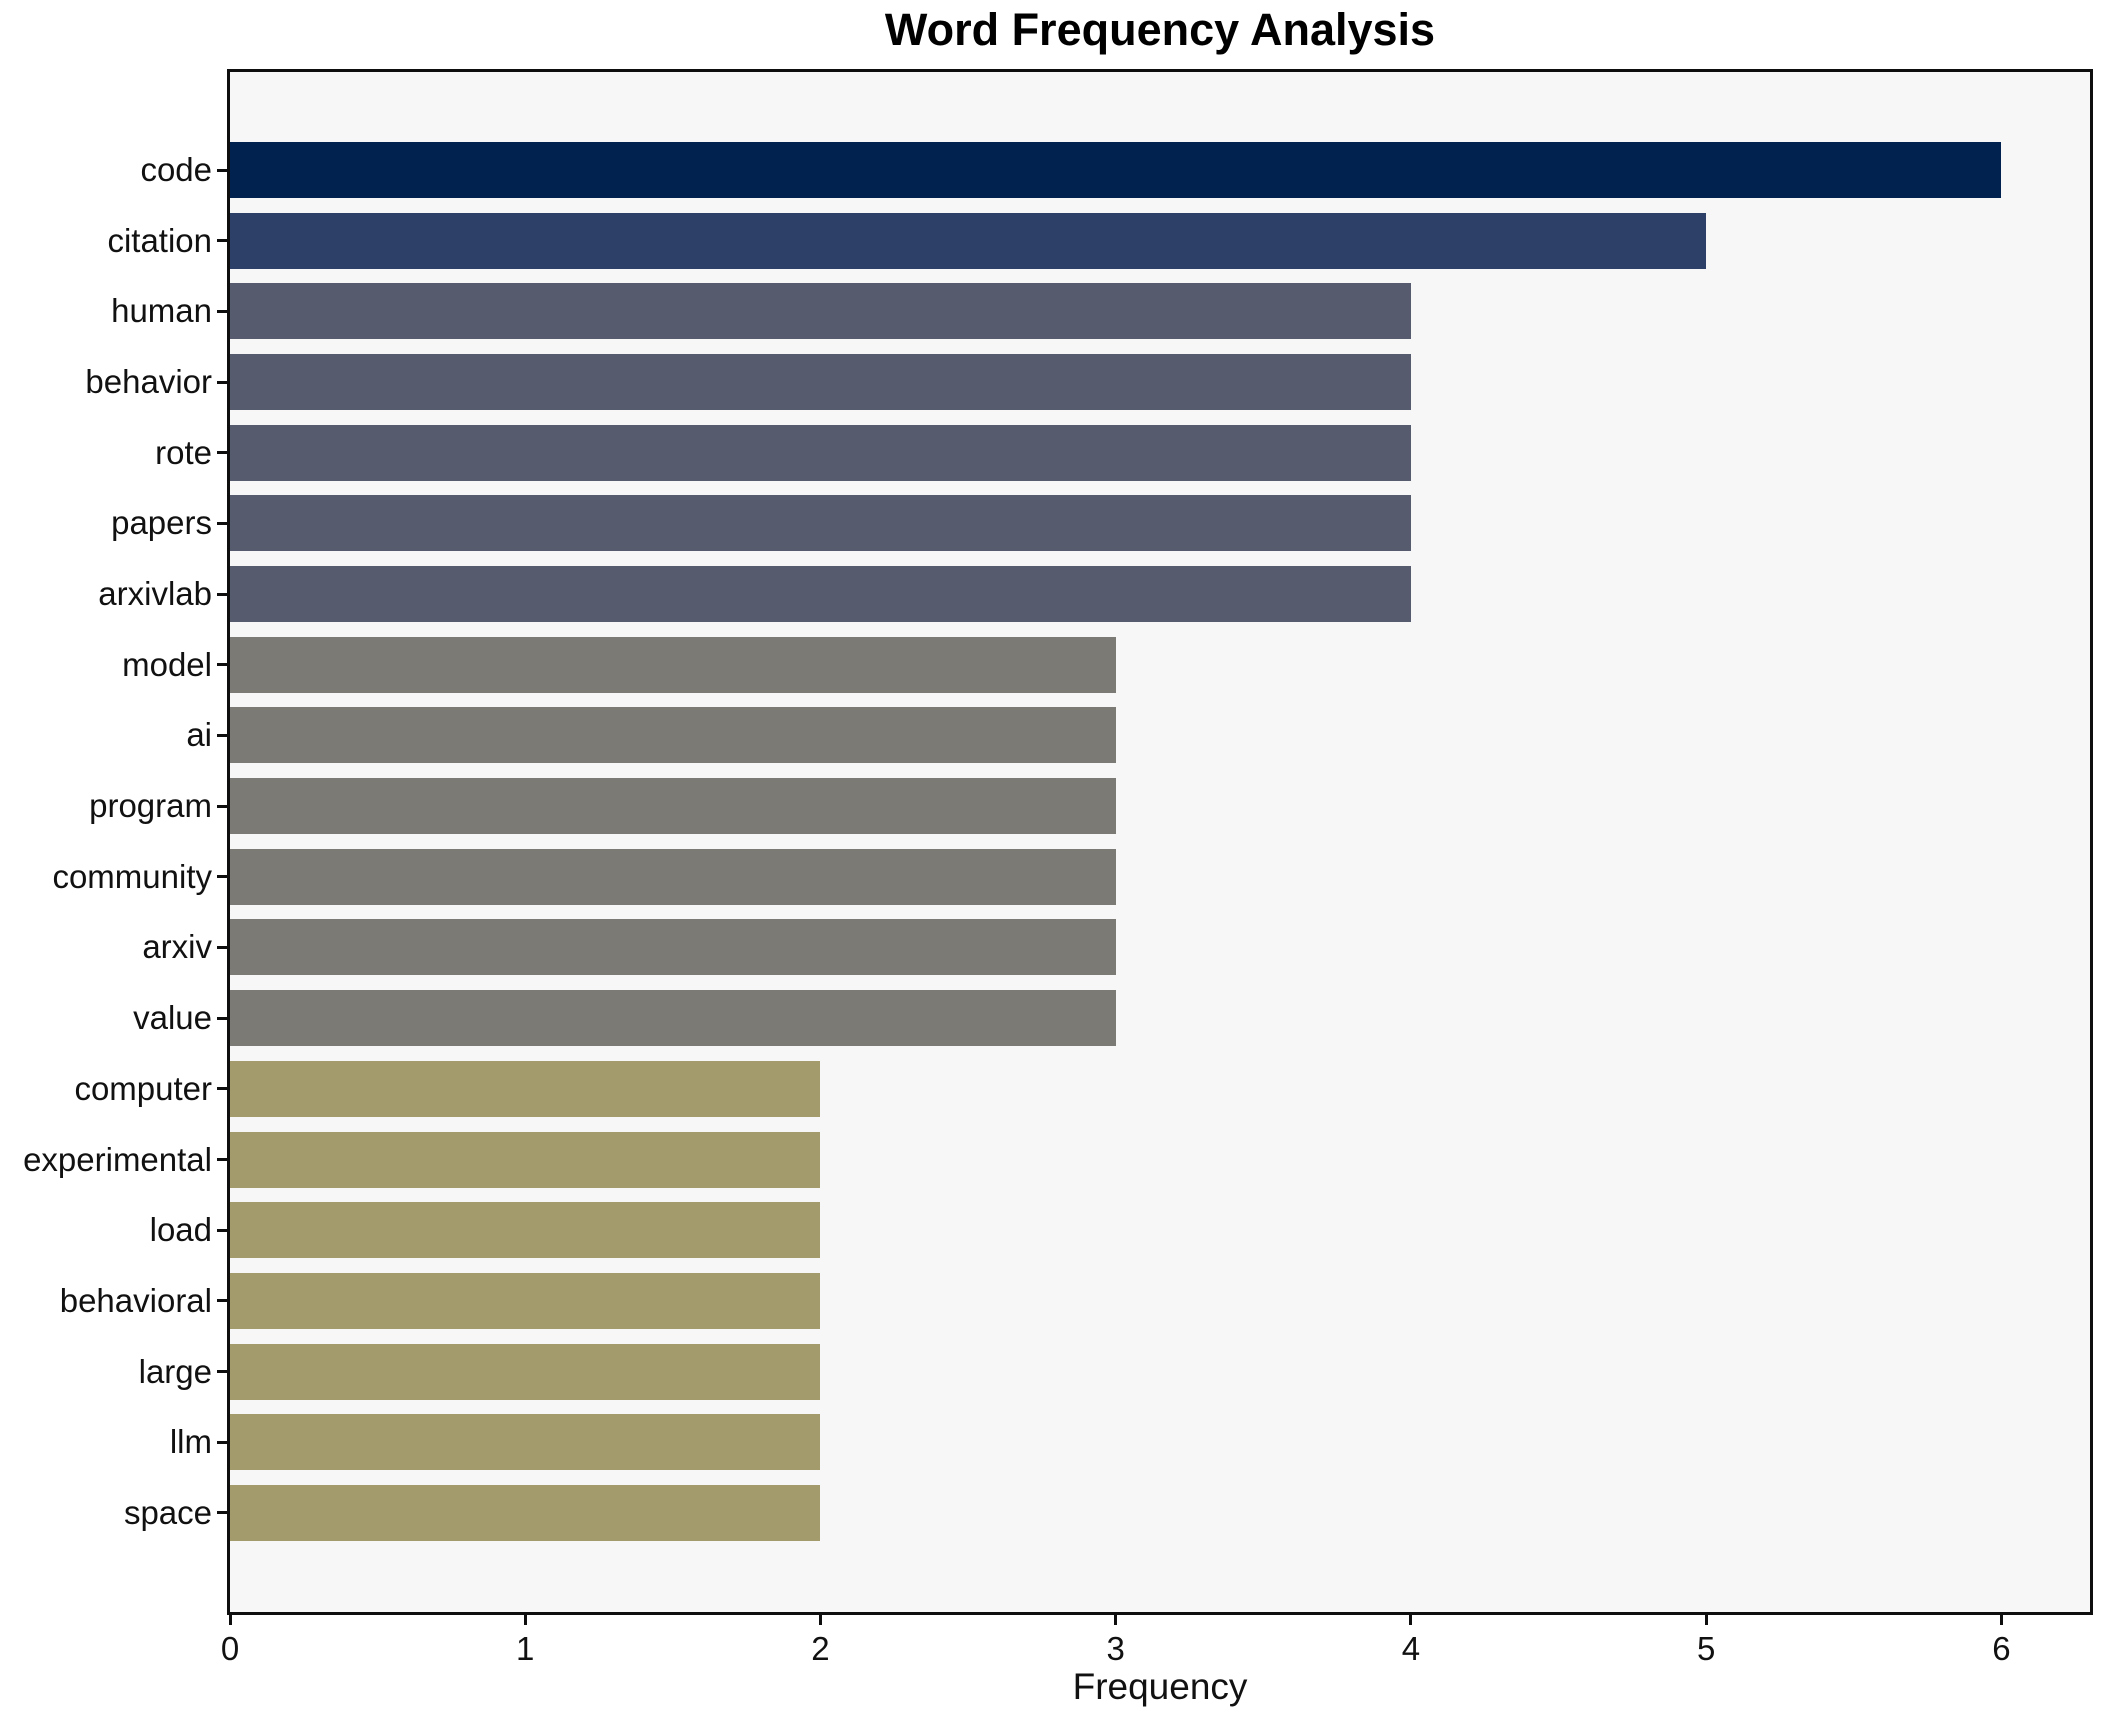 The height and width of the screenshot is (1722, 2110). Describe the element at coordinates (525, 1159) in the screenshot. I see `bar-experimental` at that location.